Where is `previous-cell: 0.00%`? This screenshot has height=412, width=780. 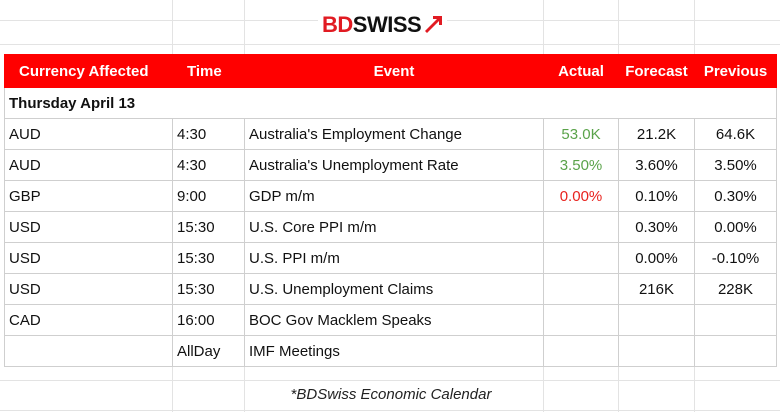 previous-cell: 0.00% is located at coordinates (735, 227).